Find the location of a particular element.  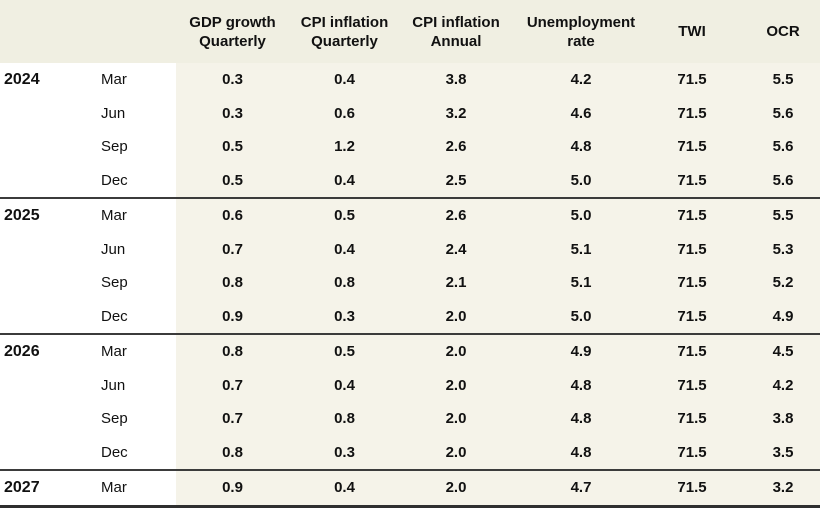

column-header-cpi-inflation-quarterly: CPI inflation Quarterly is located at coordinates (344, 31).